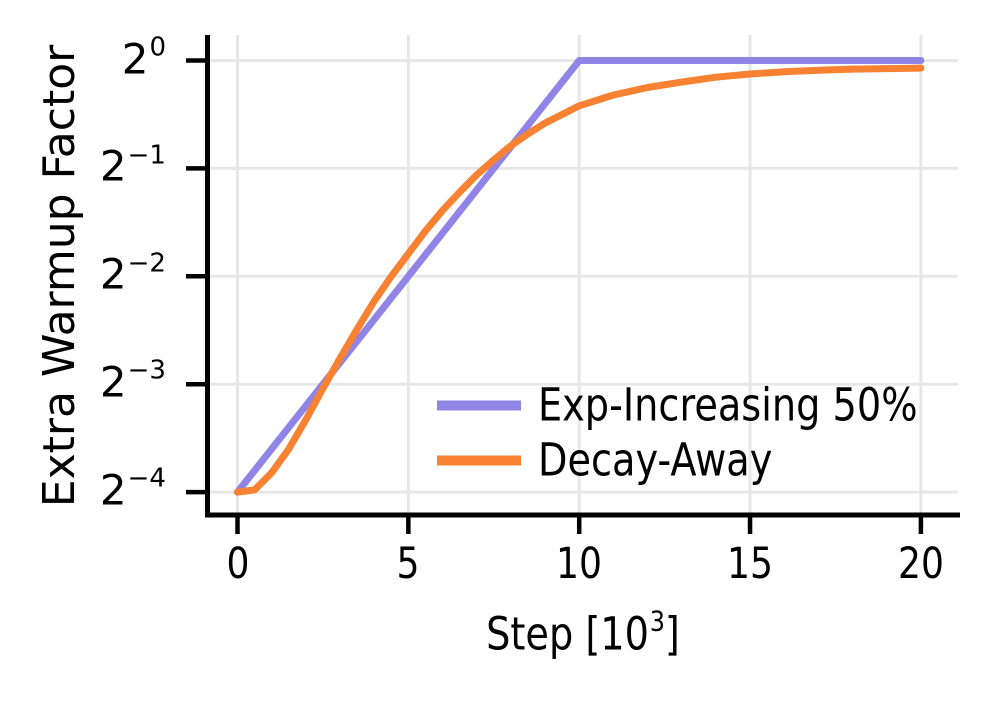 The image size is (996, 705). What do you see at coordinates (567, 634) in the screenshot?
I see `x-axis-label-base: Step [10` at bounding box center [567, 634].